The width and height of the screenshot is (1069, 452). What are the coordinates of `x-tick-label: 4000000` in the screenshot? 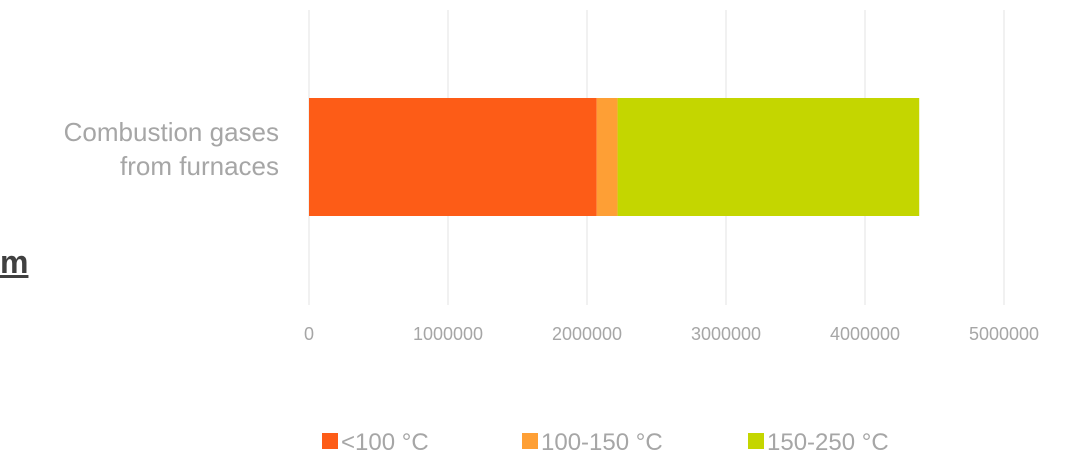 It's located at (865, 334).